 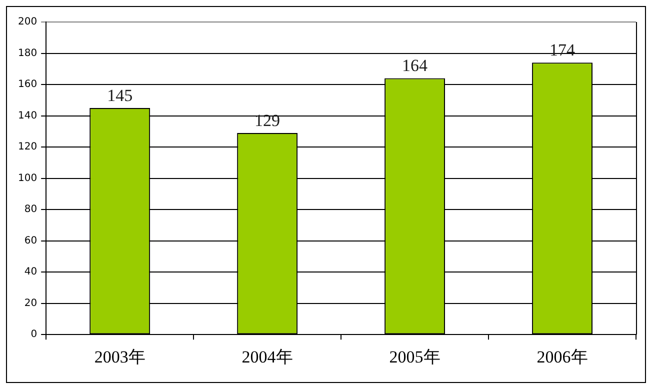 What do you see at coordinates (28, 84) in the screenshot?
I see `y-tick-label: 160` at bounding box center [28, 84].